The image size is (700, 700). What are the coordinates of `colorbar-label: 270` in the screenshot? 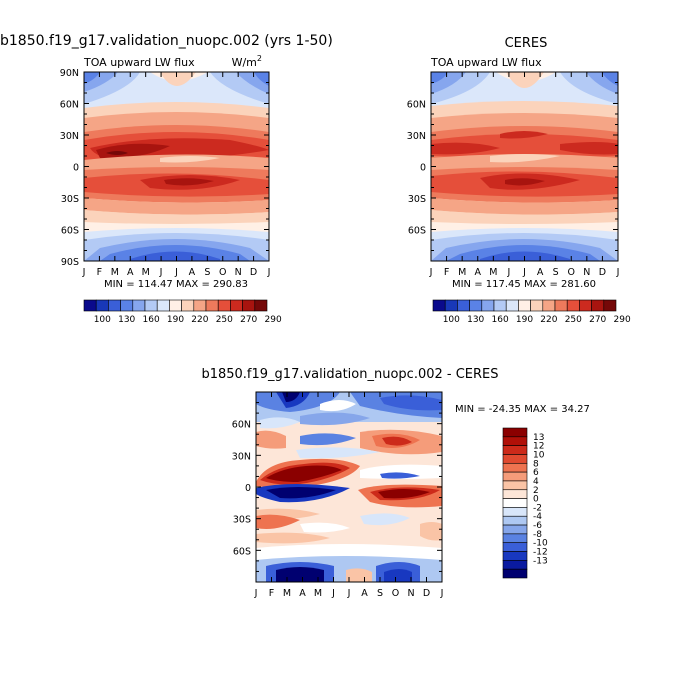 It's located at (248, 320).